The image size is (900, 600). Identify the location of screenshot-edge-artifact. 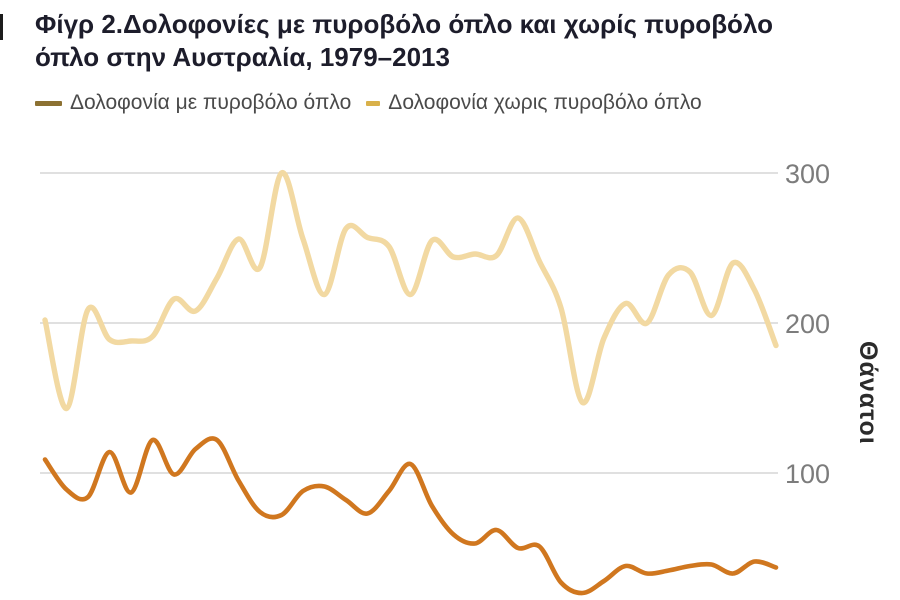
(1, 27).